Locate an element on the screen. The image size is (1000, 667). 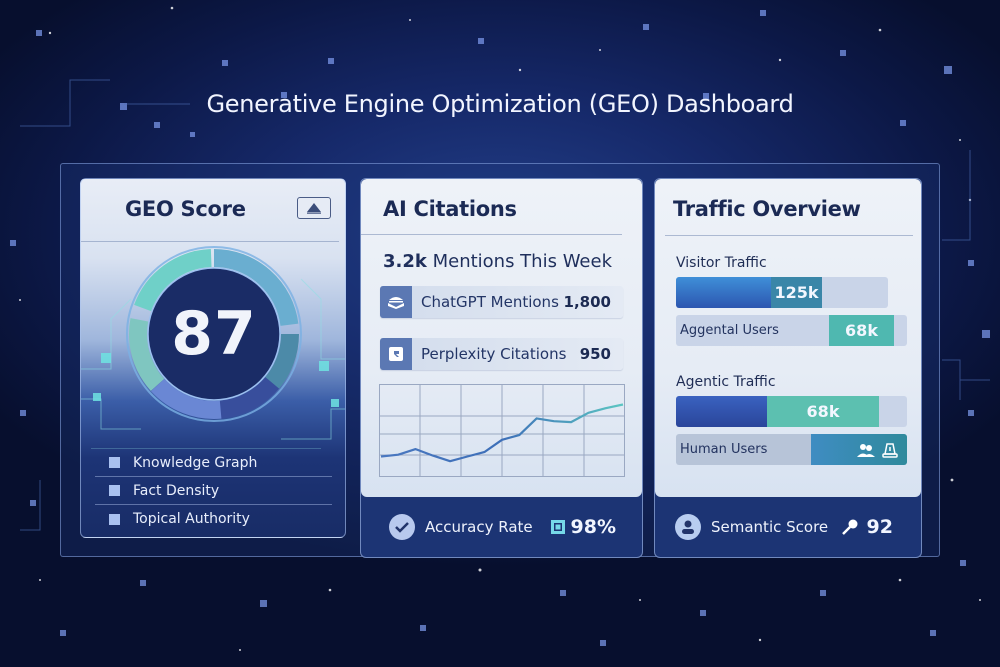
source-value: 950 is located at coordinates (595, 354).